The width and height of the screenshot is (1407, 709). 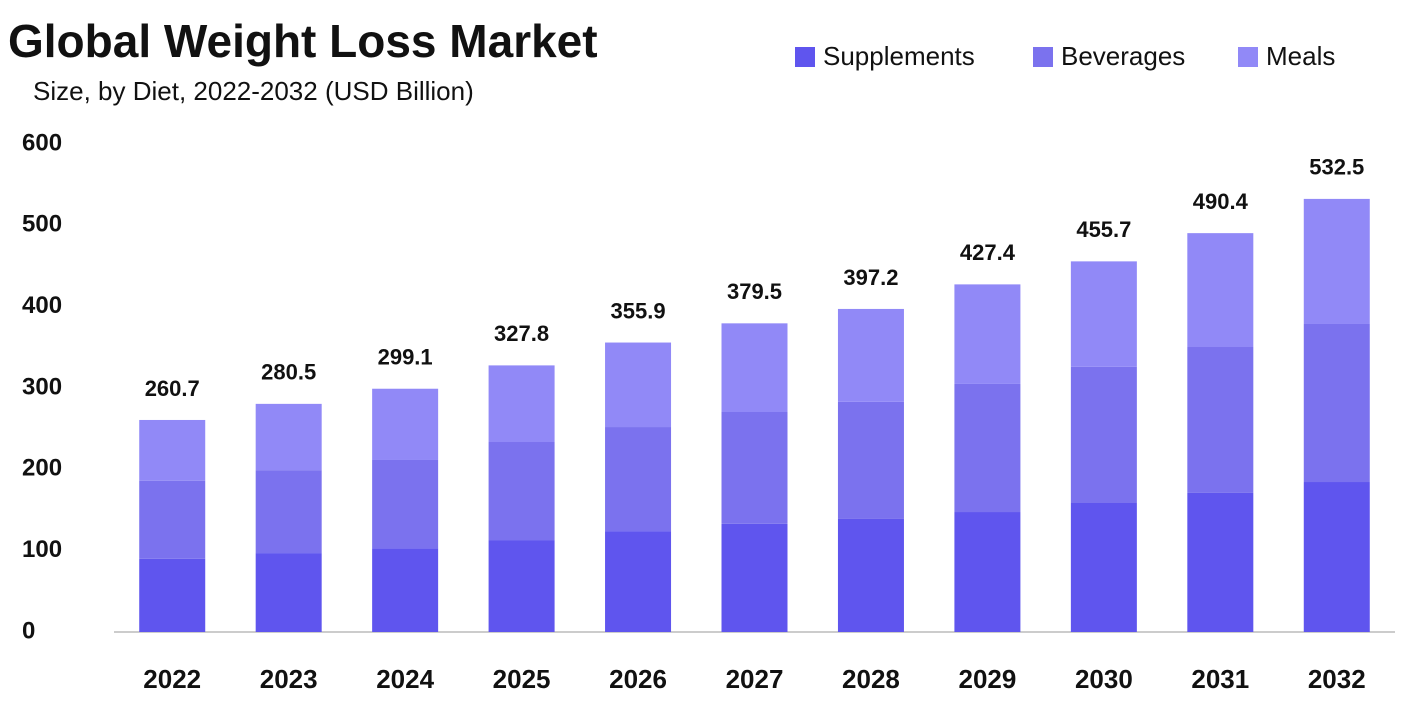 I want to click on chart-title: Global Weight Loss Market, so click(x=303, y=41).